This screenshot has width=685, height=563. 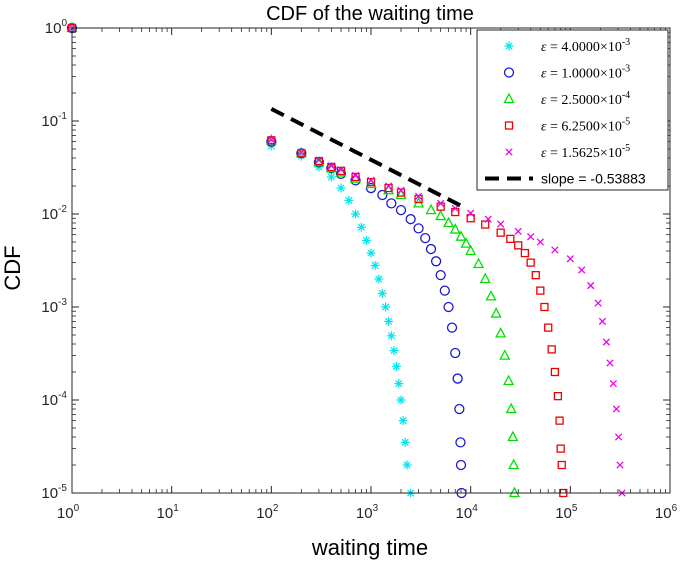 I want to click on x-tick-label: 10⁰, so click(x=68, y=512).